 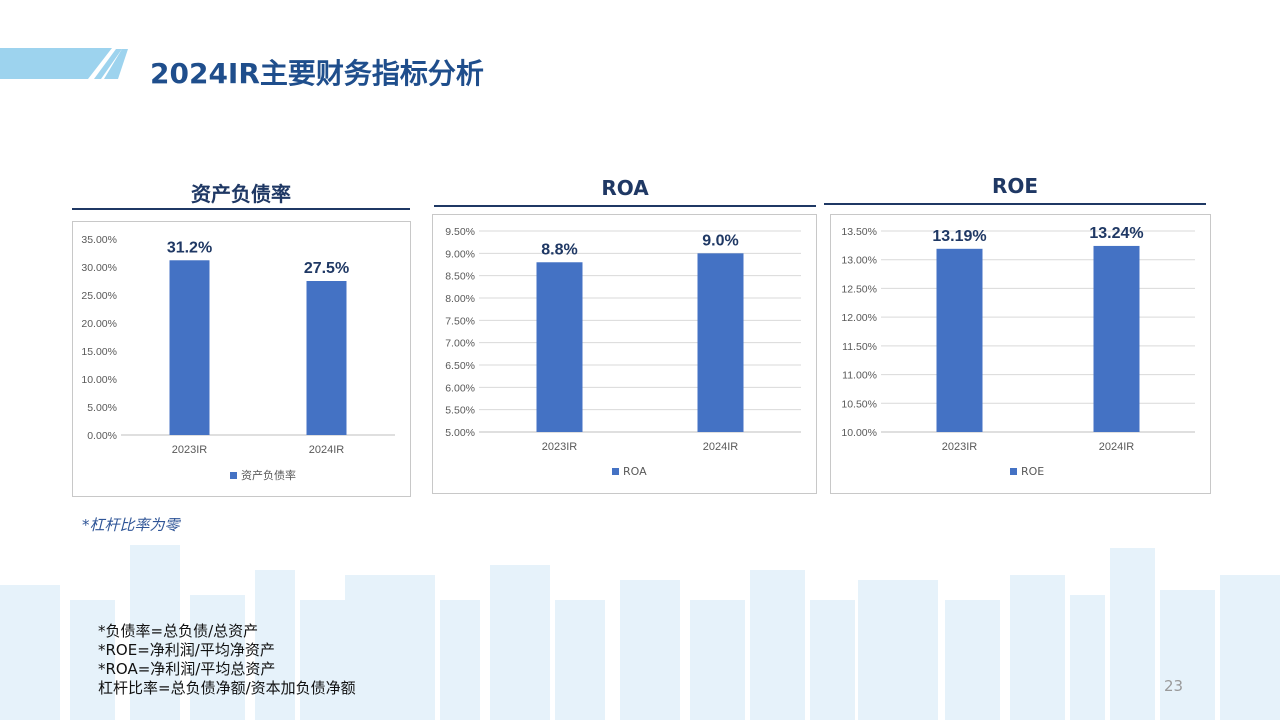 What do you see at coordinates (227, 688) in the screenshot?
I see `formula-leverage: 杠杆比率=总负债净额/资本加负债净额` at bounding box center [227, 688].